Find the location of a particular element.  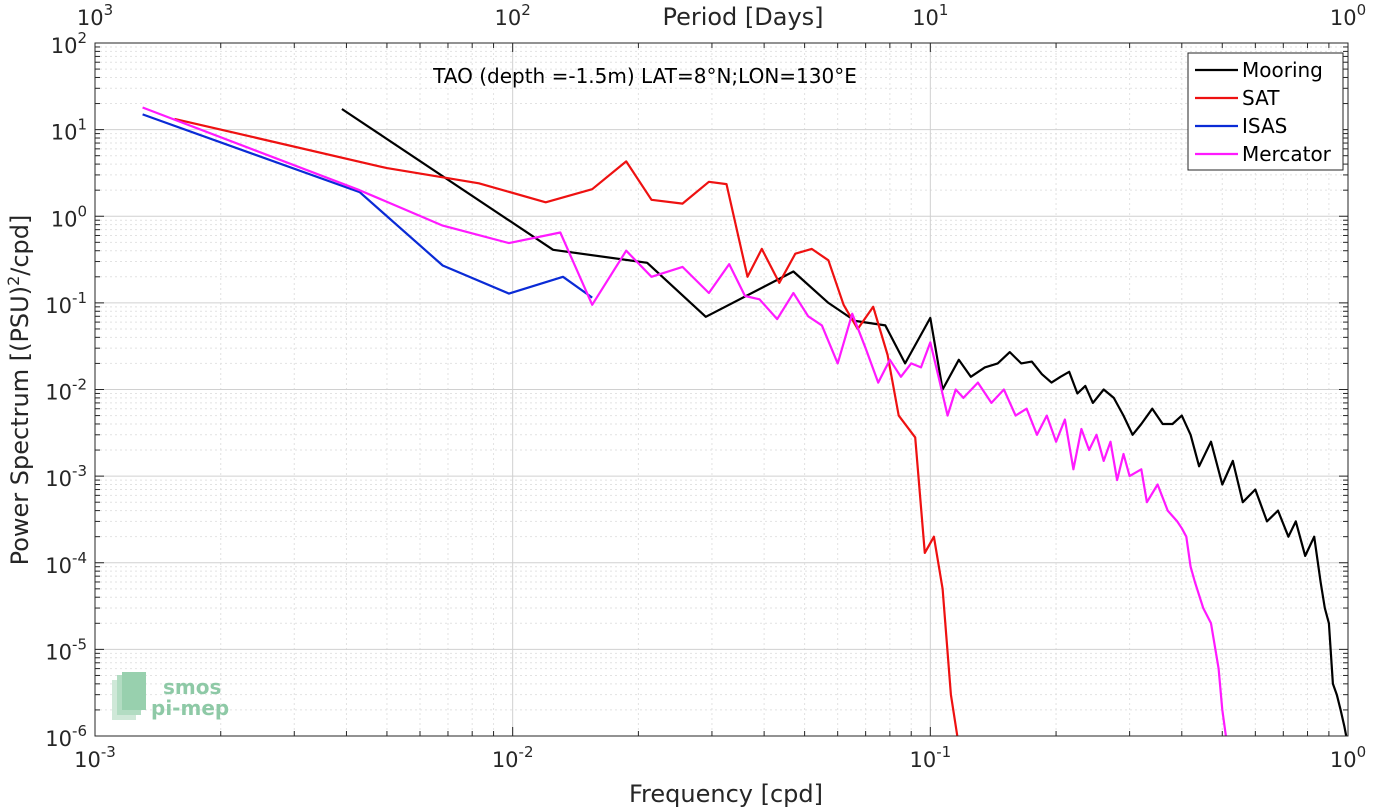

y-tick-label: 10⁻⁵ is located at coordinates (66, 649).